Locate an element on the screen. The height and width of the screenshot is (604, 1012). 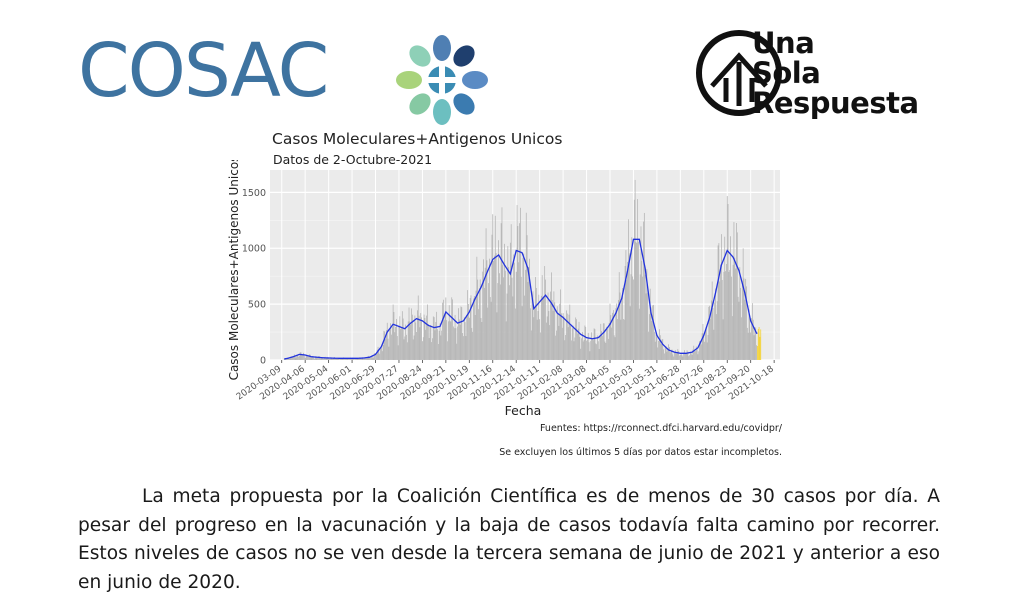
incomplete-bar is located at coordinates (758, 344).